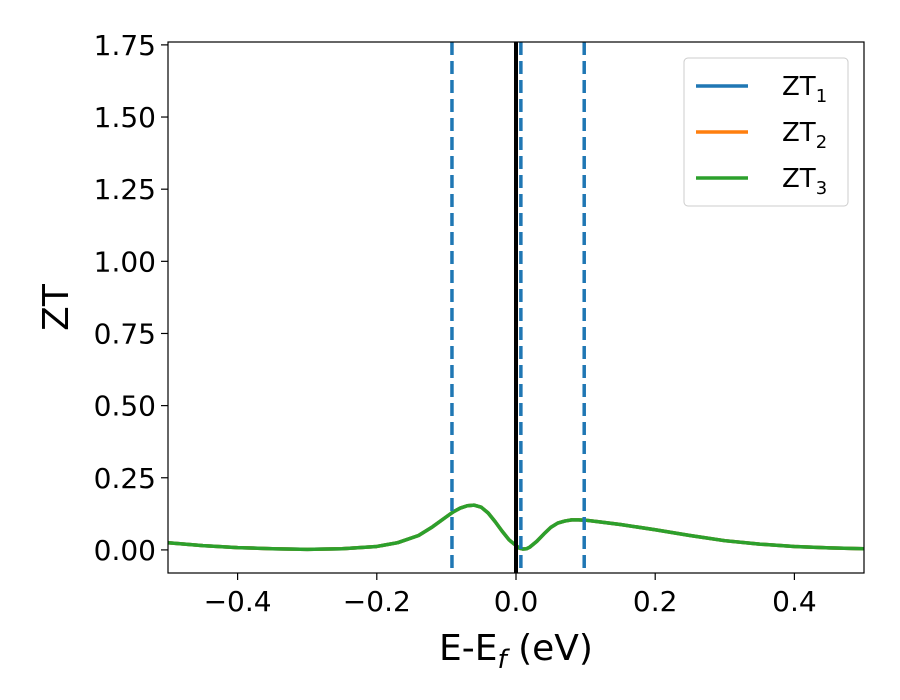 This screenshot has height=700, width=900. Describe the element at coordinates (125, 189) in the screenshot. I see `y-tick-label: 1.25` at that location.